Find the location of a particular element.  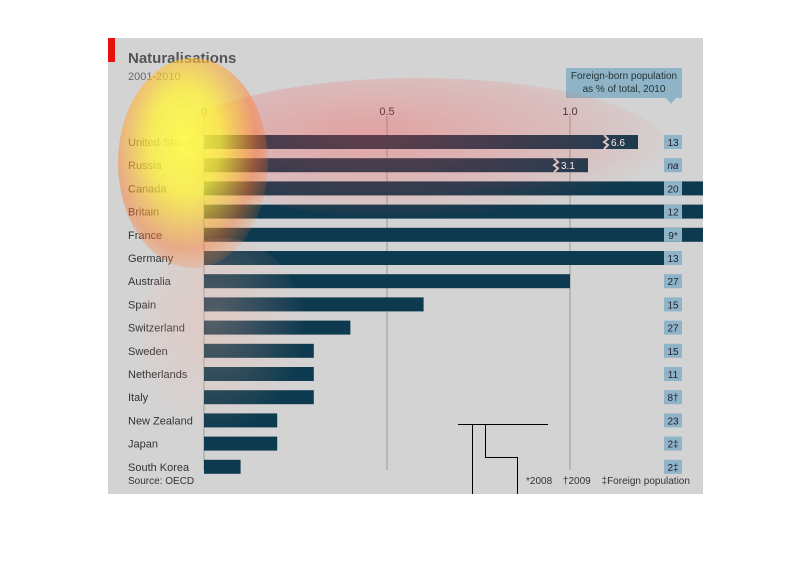

foreign-born-value: 8† is located at coordinates (672, 398).